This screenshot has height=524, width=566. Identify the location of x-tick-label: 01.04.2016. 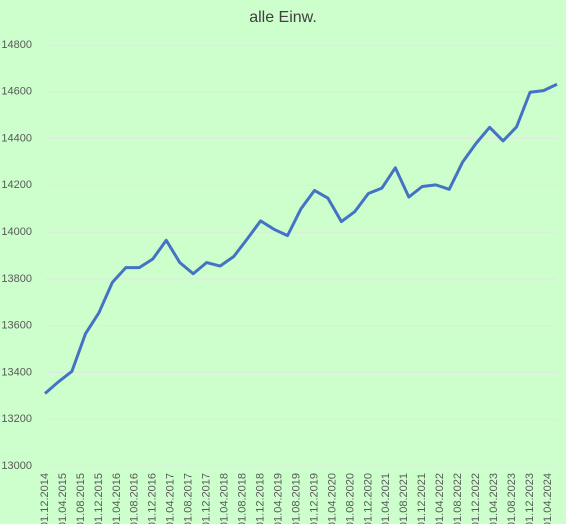
(117, 498).